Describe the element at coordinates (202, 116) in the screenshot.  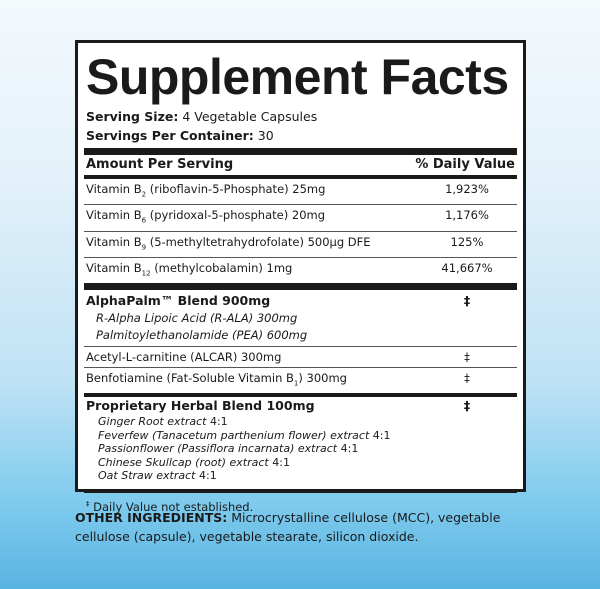
I see `serving-size: Serving Size: 4 Vegetable Capsules` at that location.